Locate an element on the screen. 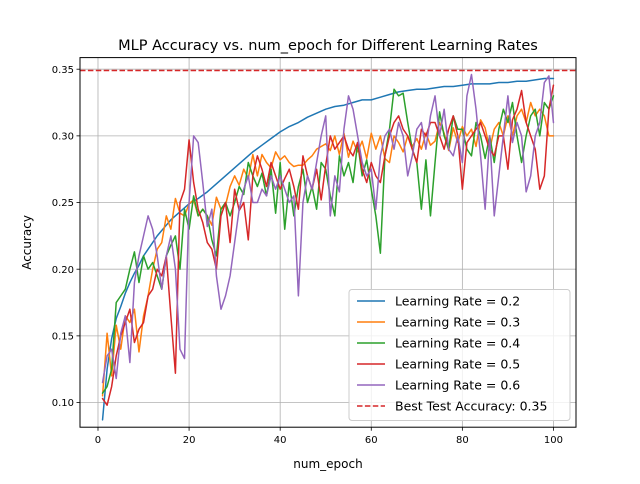  y-tick-label: 0.25 is located at coordinates (63, 203).